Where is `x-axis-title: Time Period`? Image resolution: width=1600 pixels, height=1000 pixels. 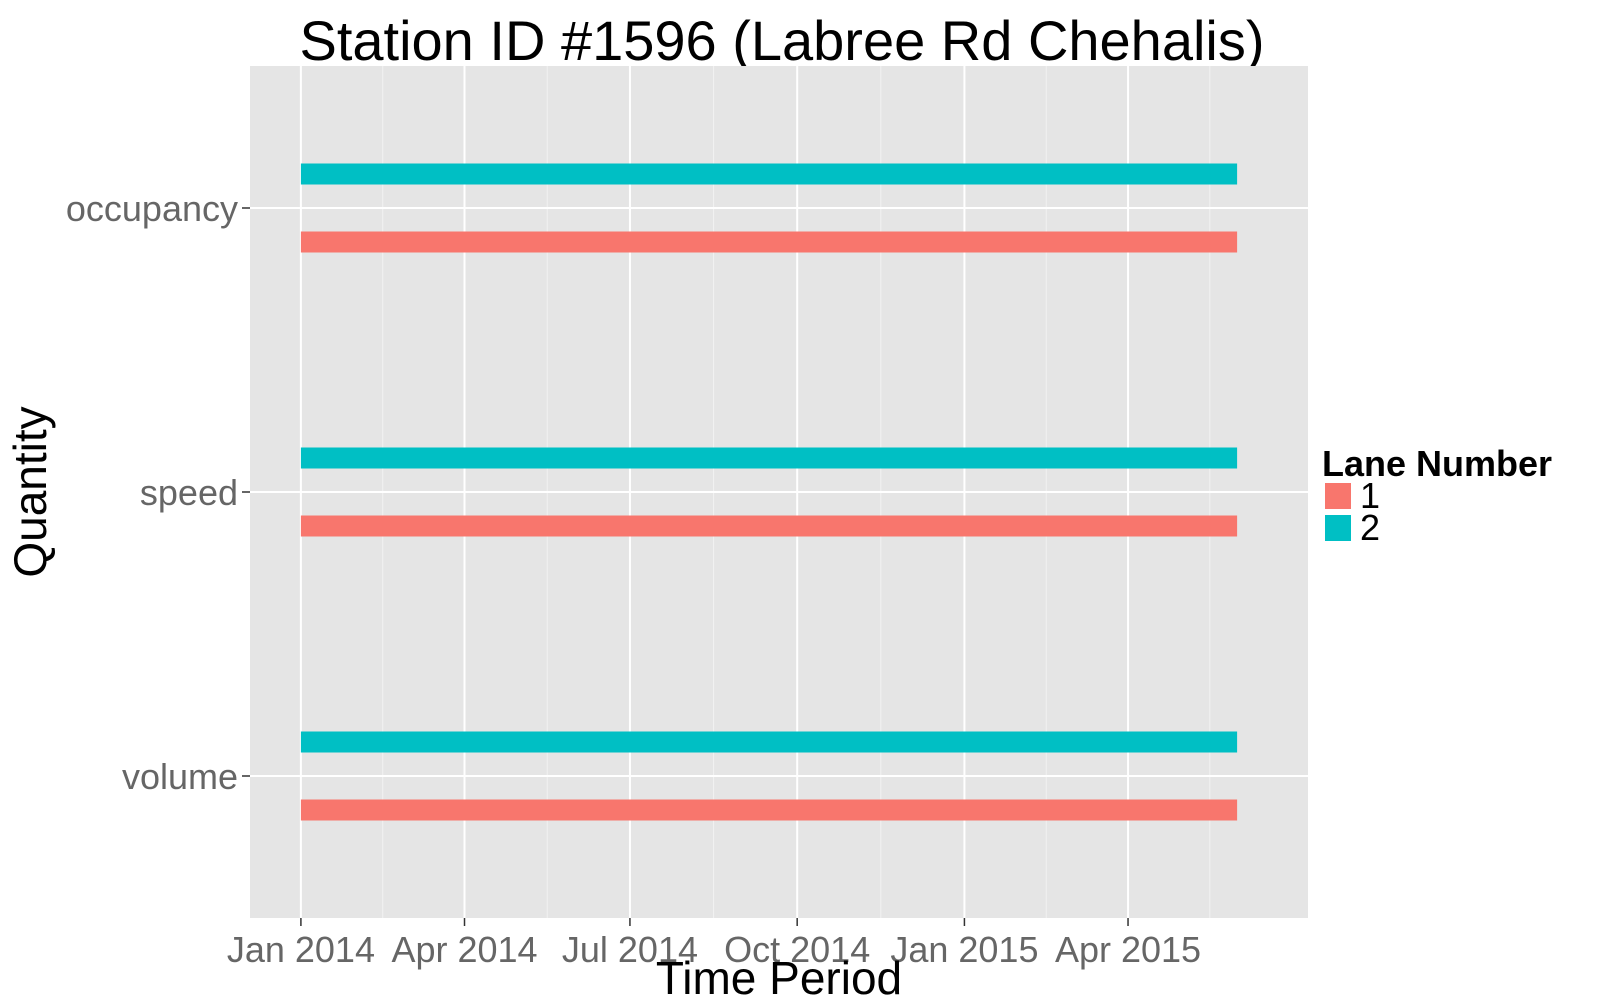
x-axis-title: Time Period is located at coordinates (779, 976).